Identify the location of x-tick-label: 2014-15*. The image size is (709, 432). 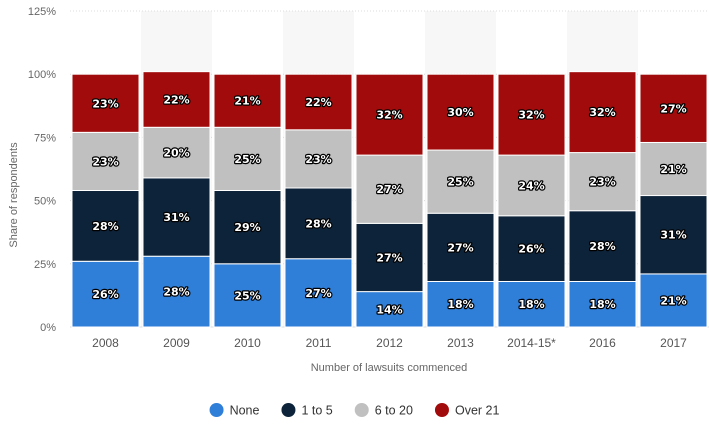
(531, 343).